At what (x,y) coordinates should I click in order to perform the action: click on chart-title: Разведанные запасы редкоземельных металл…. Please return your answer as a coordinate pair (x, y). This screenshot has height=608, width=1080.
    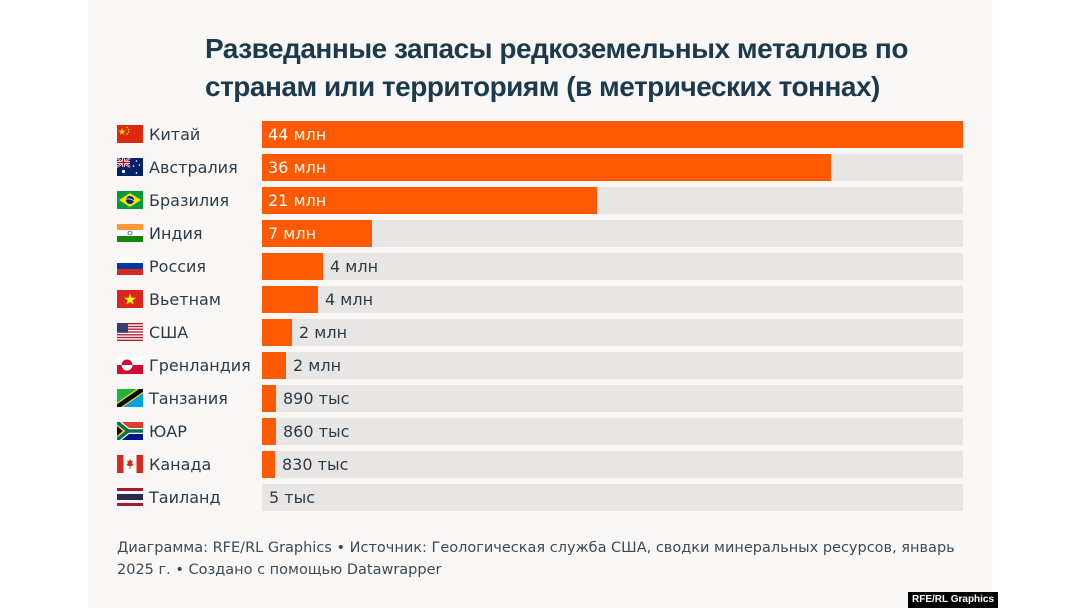
    Looking at the image, I should click on (556, 67).